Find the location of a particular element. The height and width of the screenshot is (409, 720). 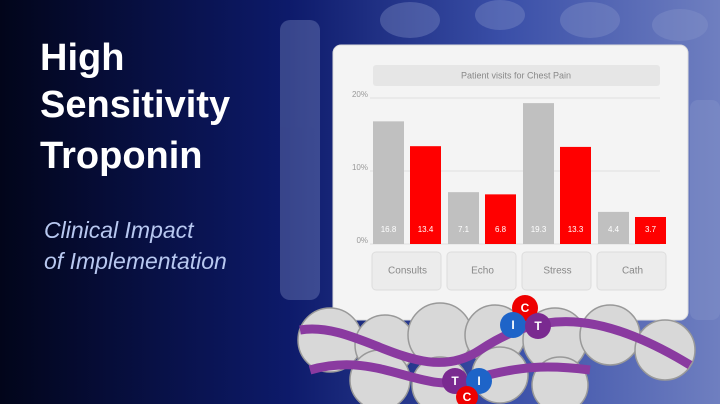

title-line: High is located at coordinates (82, 58).